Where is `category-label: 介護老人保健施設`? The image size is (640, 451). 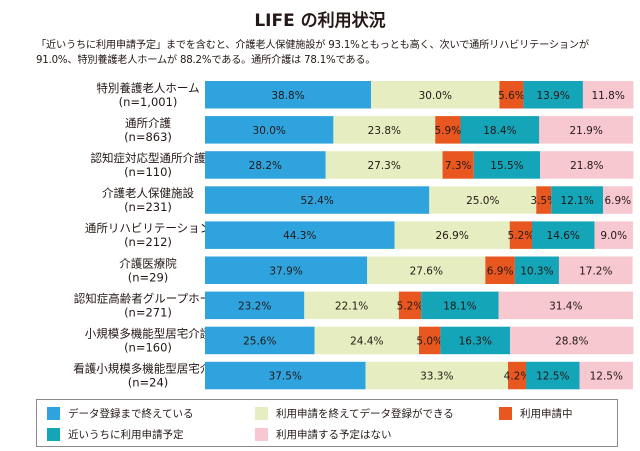
category-label: 介護老人保健施設 is located at coordinates (148, 193).